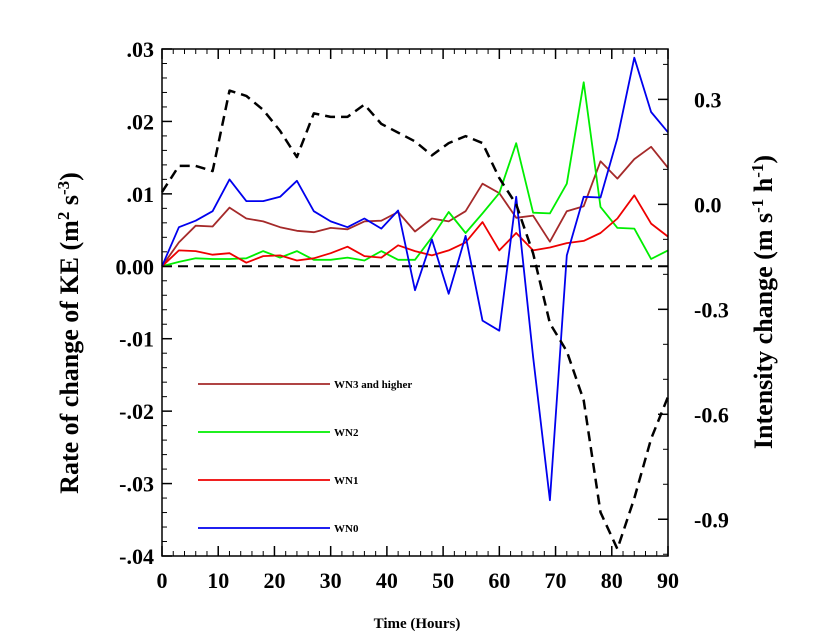 The image size is (830, 642). I want to click on x-tick-label: 0, so click(162, 580).